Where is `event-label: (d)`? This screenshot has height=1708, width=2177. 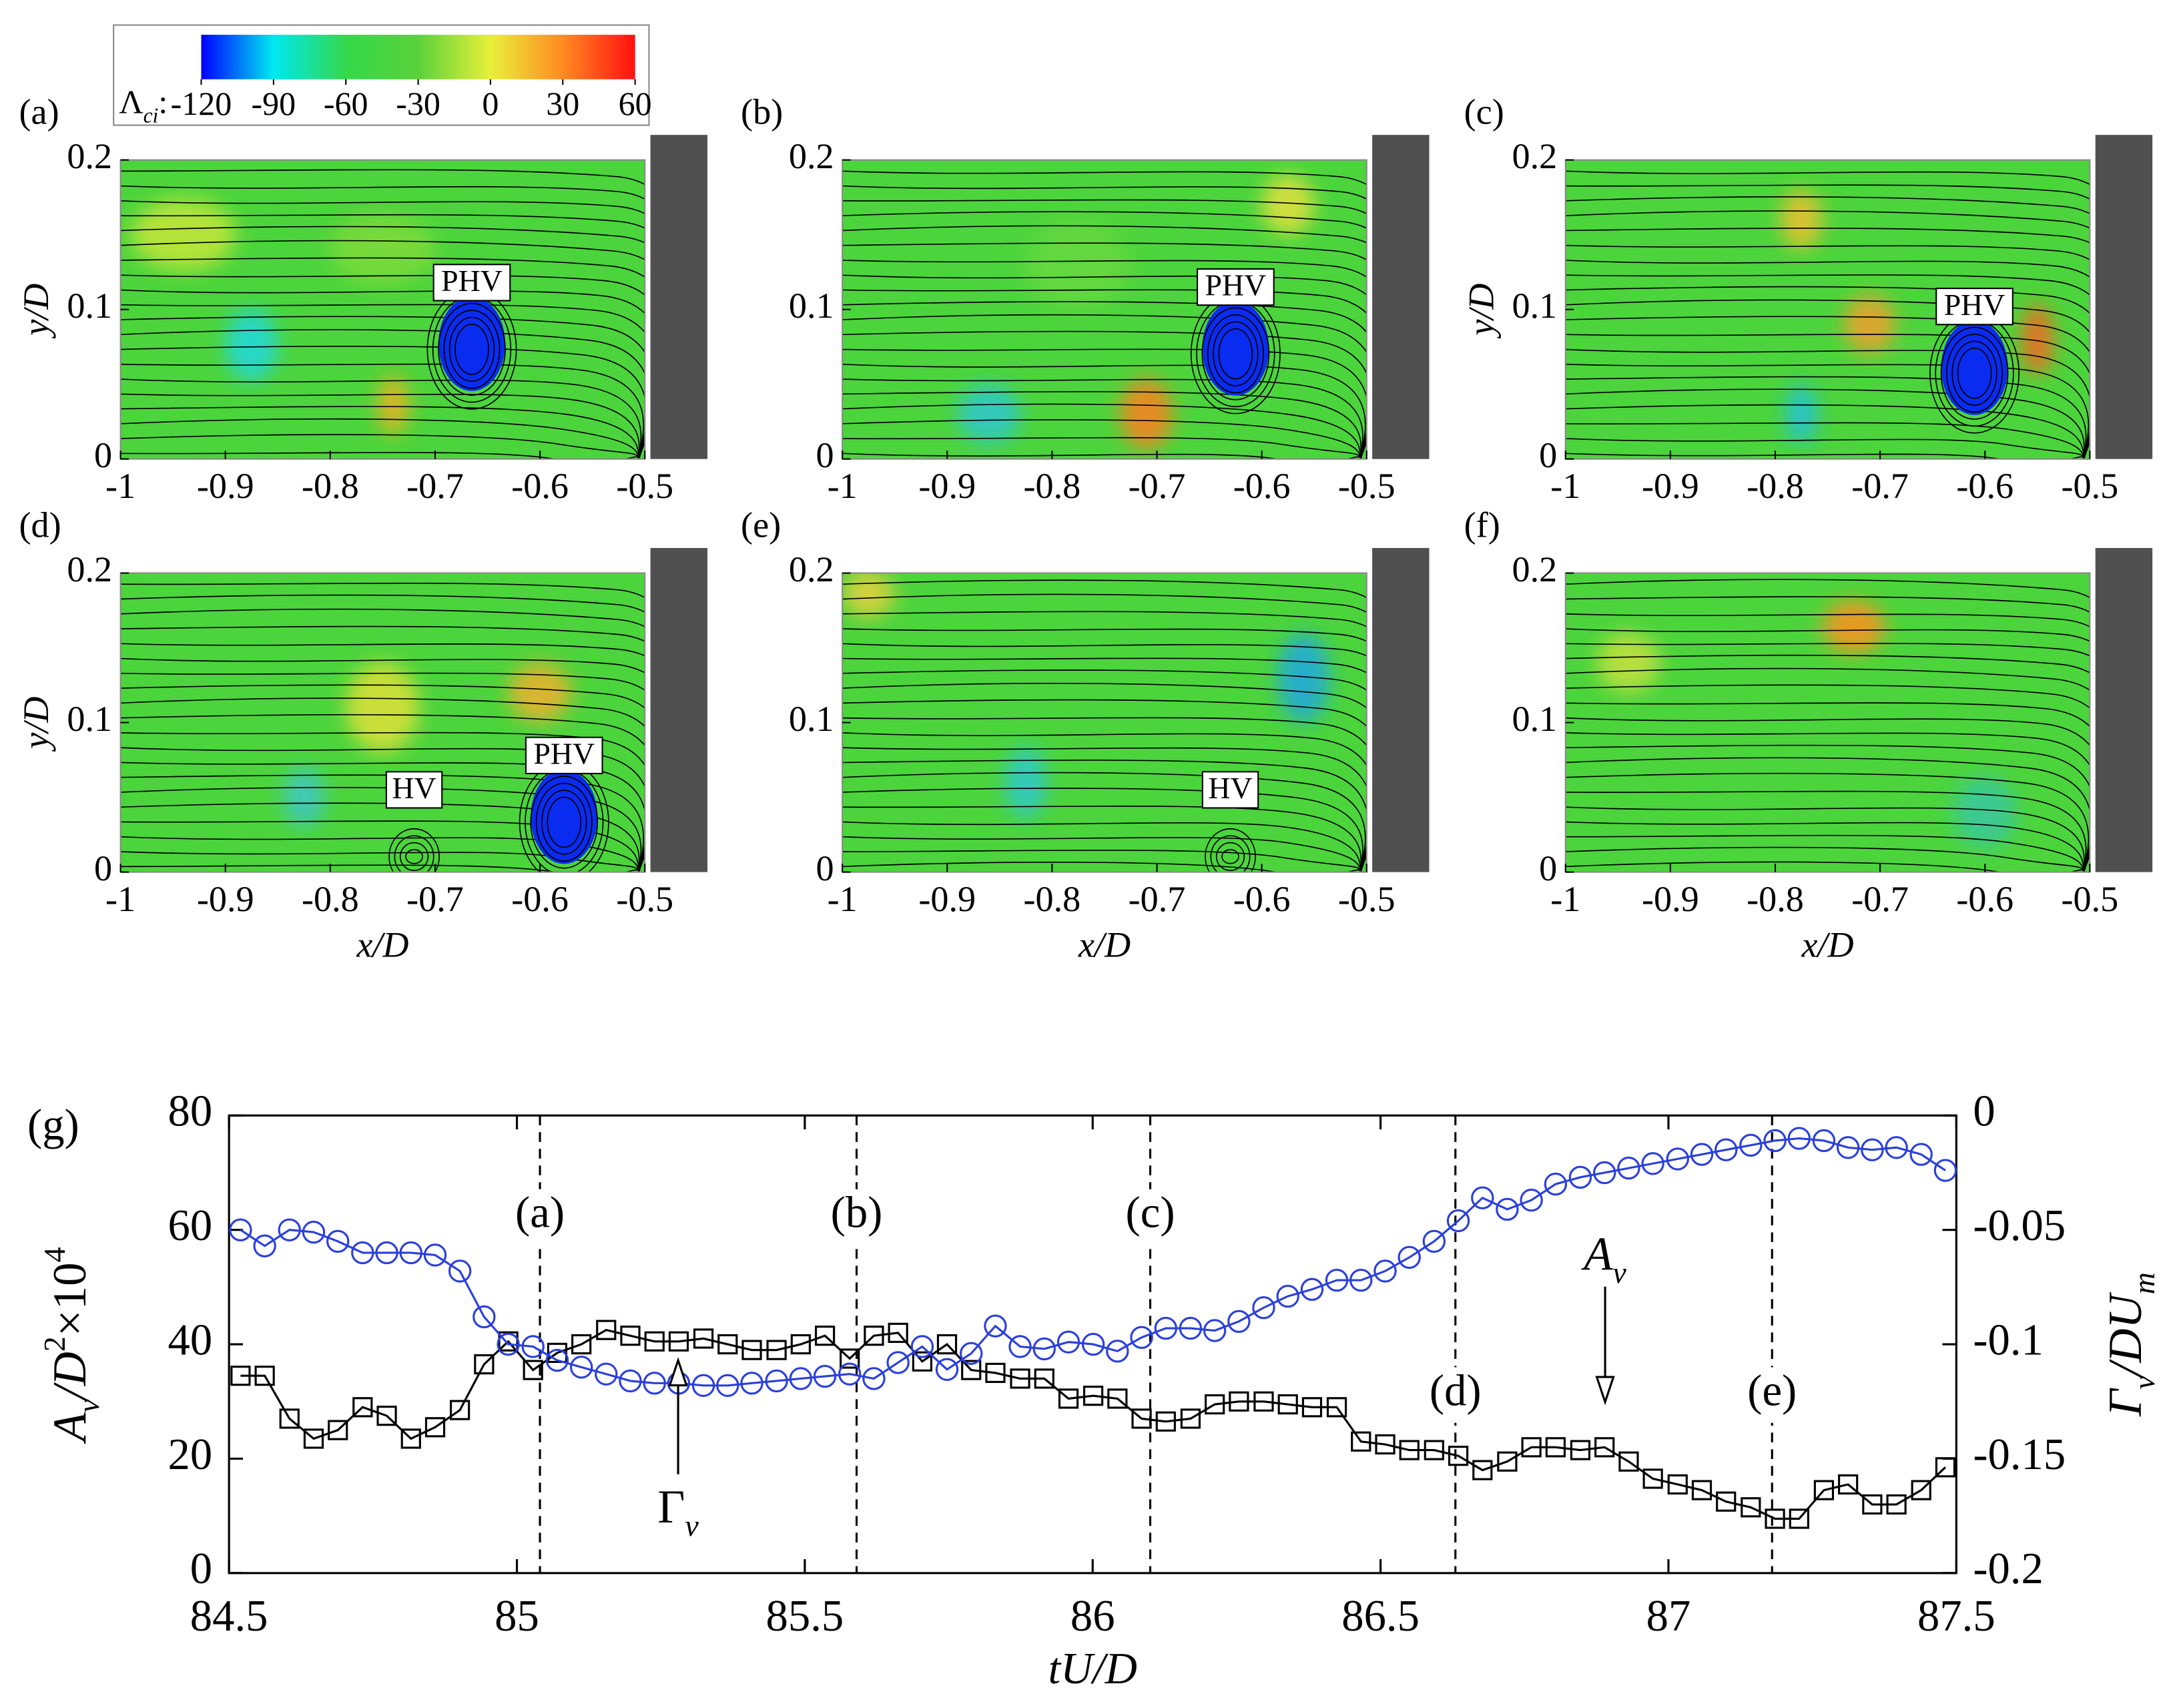 event-label: (d) is located at coordinates (1456, 1390).